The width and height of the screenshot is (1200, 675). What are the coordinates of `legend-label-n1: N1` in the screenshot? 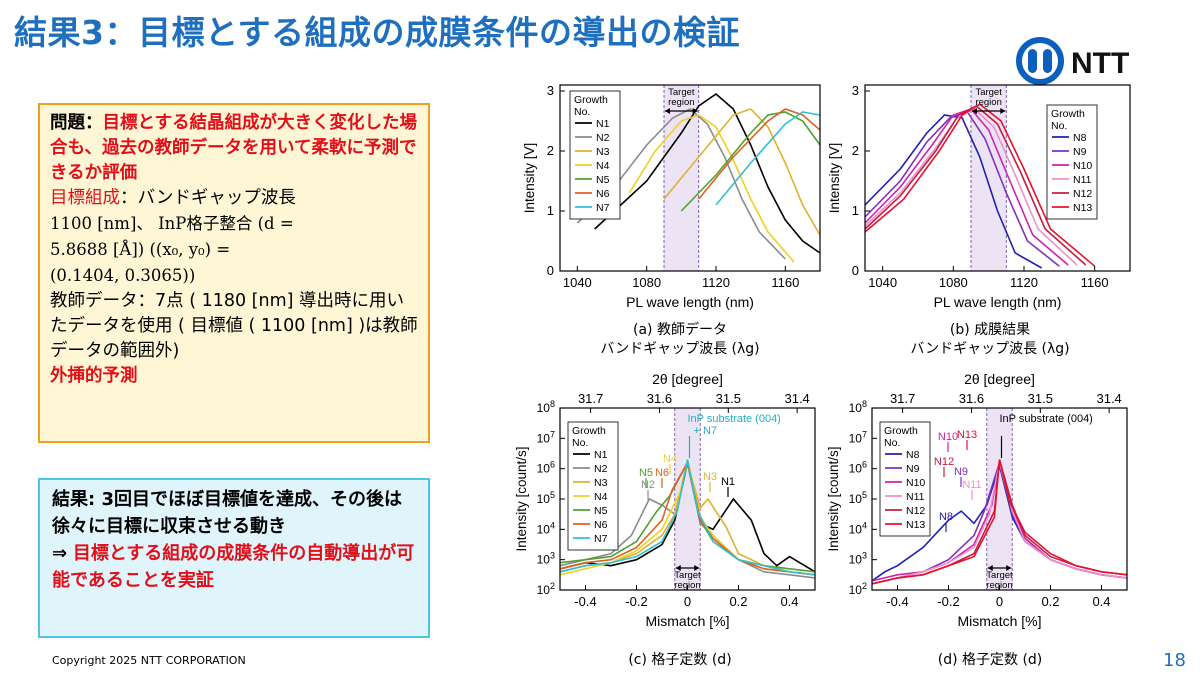 It's located at (601, 455).